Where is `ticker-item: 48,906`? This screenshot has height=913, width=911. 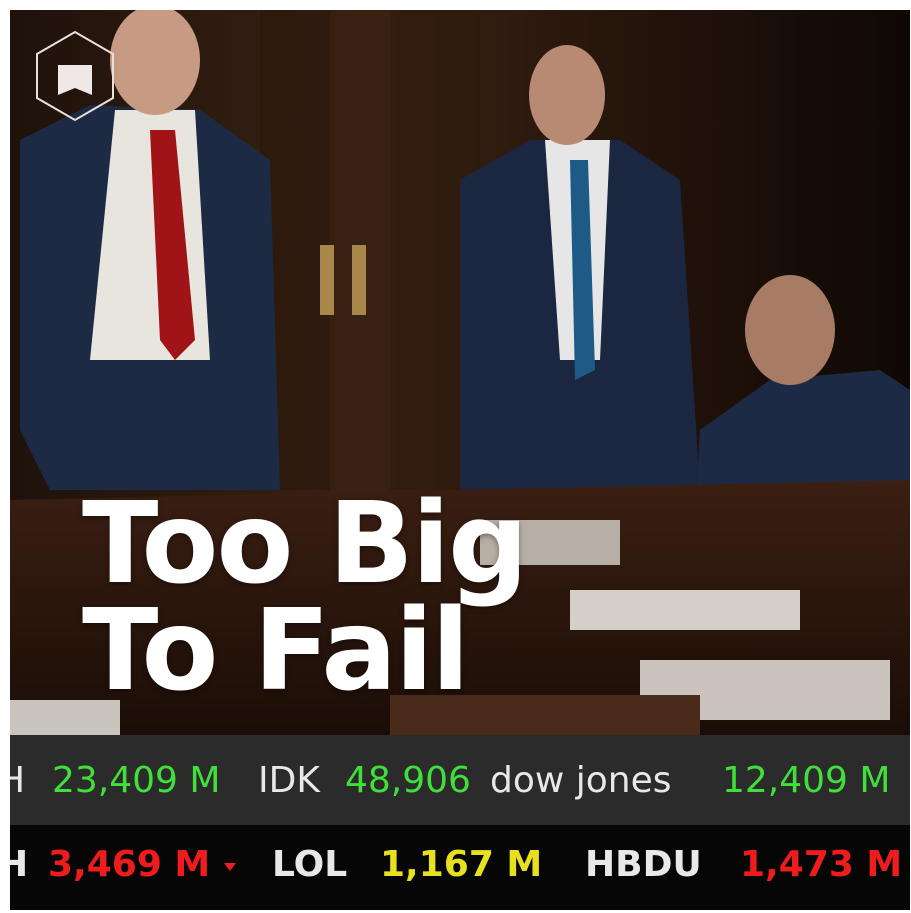 ticker-item: 48,906 is located at coordinates (408, 780).